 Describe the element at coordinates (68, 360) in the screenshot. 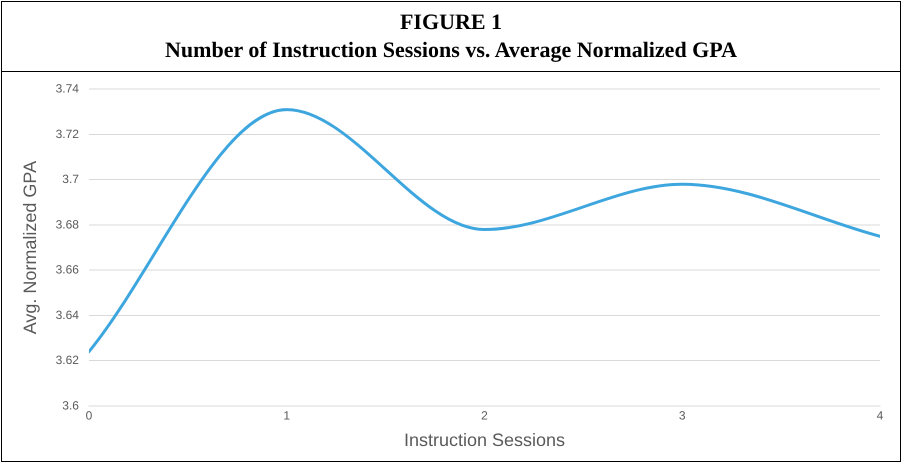

I see `y-tick-label: 3.62` at that location.